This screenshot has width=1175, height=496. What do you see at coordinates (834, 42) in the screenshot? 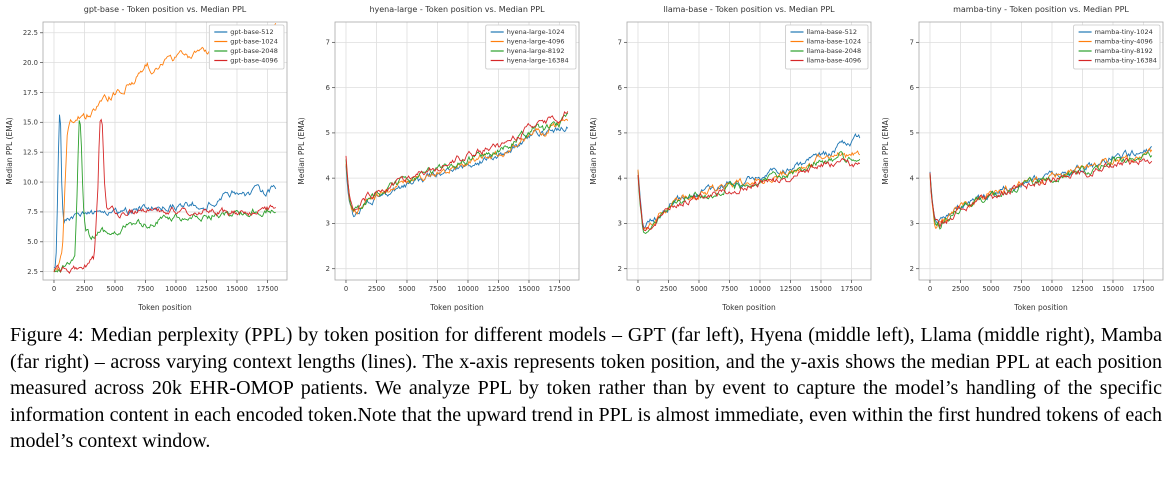
I see `legend-label-llama-base-1024: llama-base-1024` at bounding box center [834, 42].